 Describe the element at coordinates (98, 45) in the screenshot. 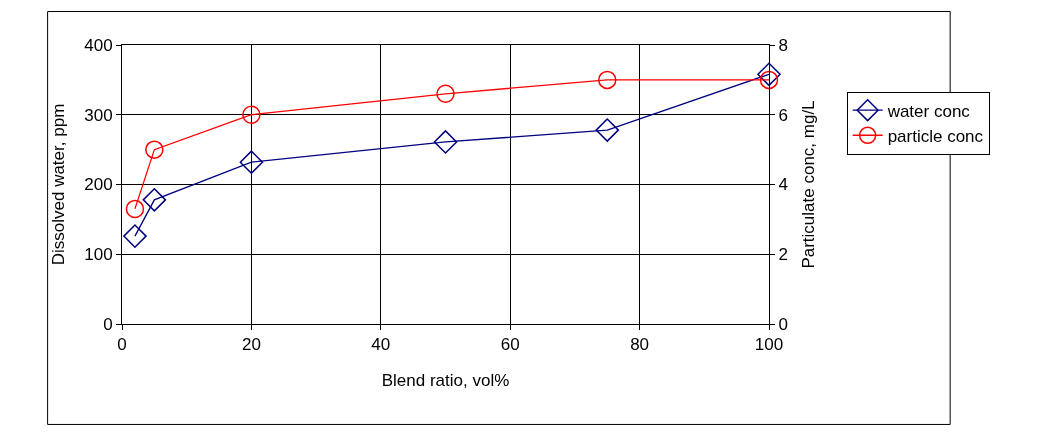

I see `y-tick-label: 400` at that location.